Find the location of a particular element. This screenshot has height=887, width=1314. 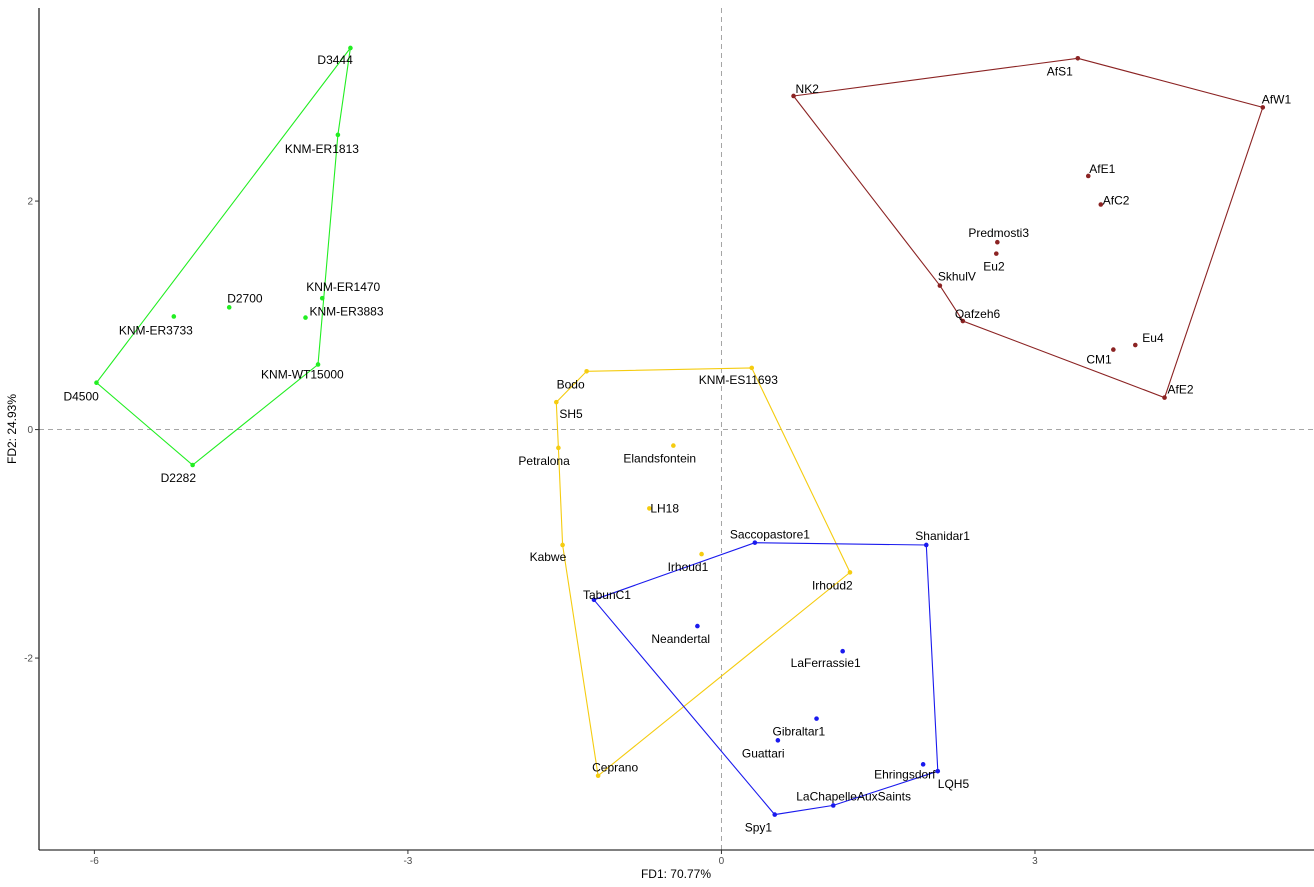

data-point-CM1 is located at coordinates (1113, 349).